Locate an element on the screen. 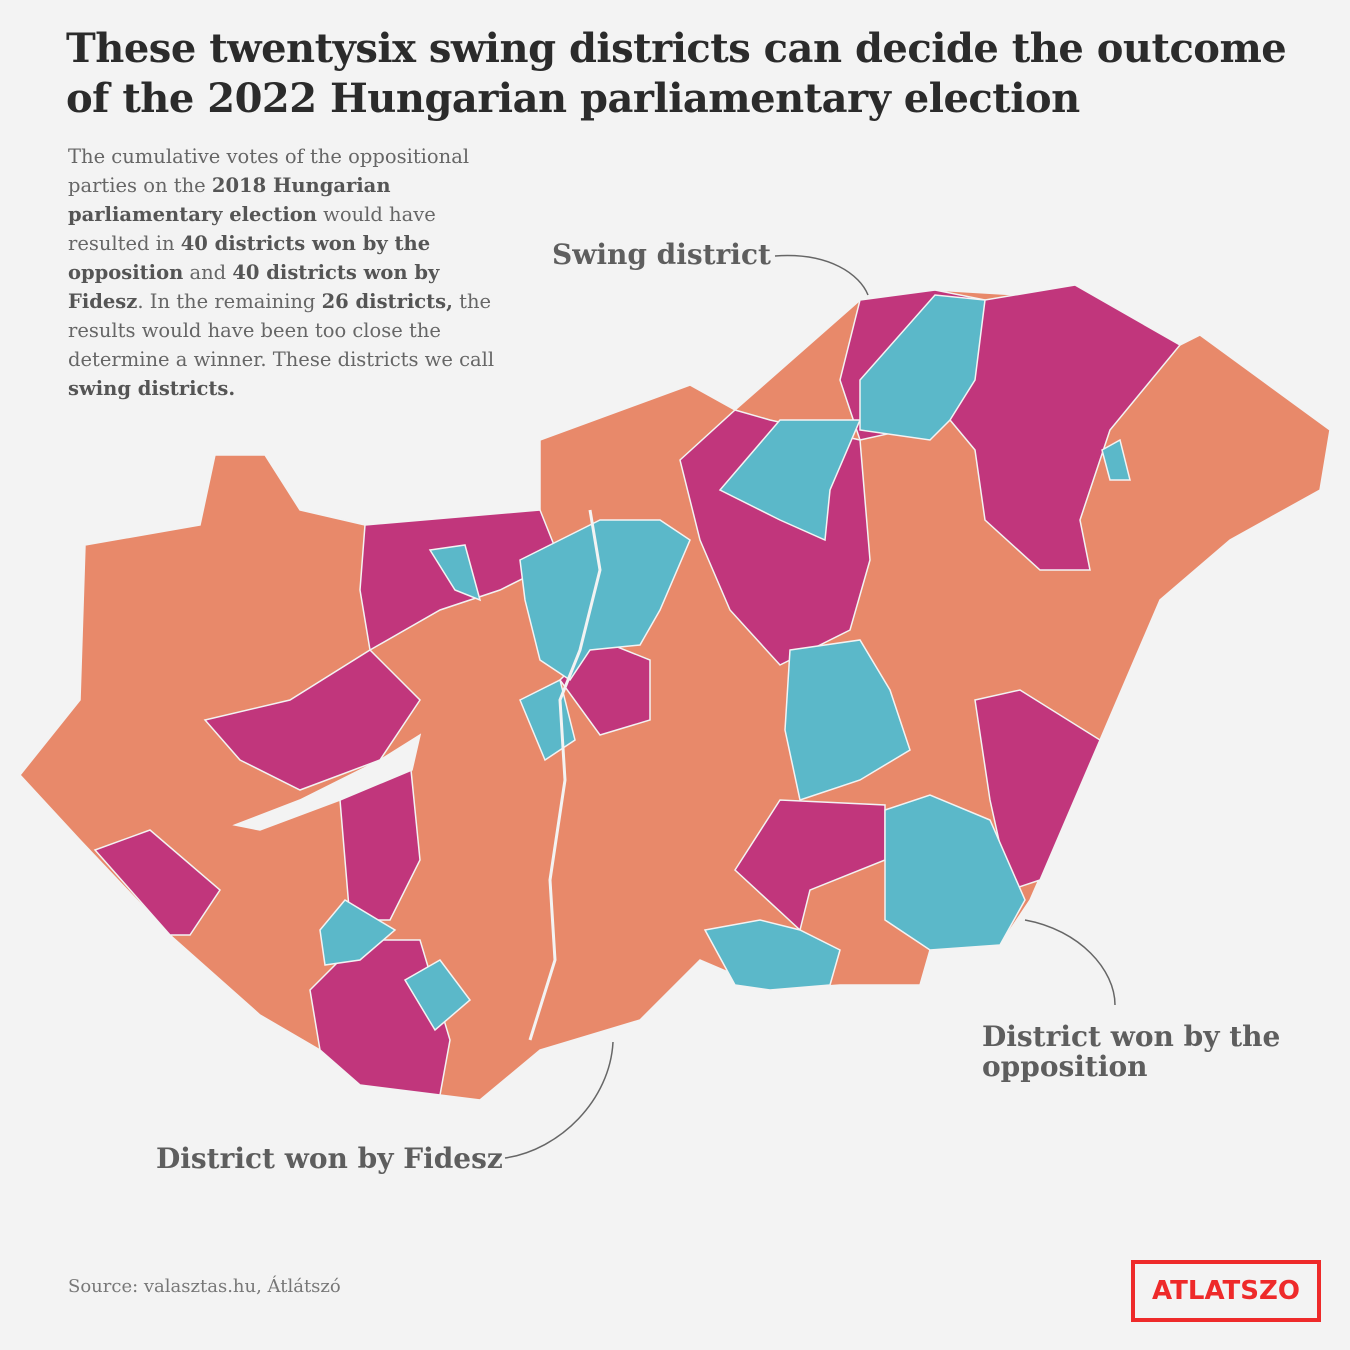  danube is located at coordinates (565, 775).